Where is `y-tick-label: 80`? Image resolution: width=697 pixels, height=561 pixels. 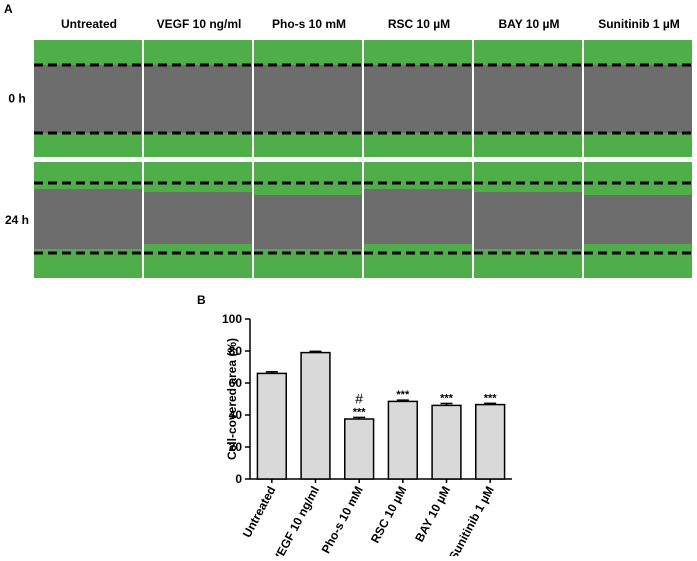
y-tick-label: 80 is located at coordinates (236, 351).